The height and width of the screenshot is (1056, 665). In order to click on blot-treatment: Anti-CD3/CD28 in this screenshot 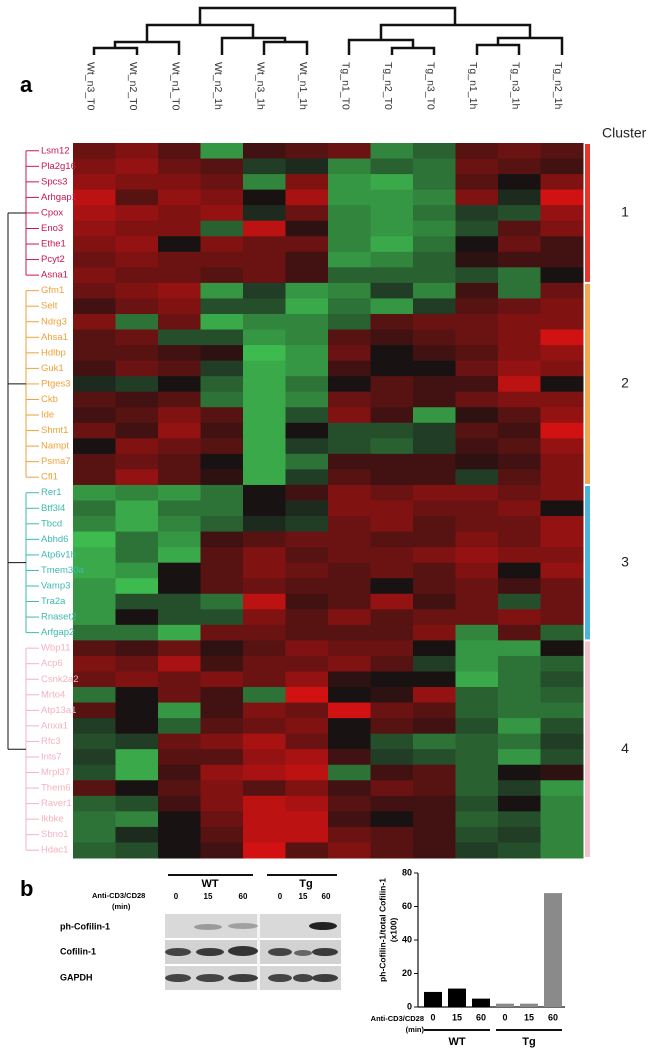, I will do `click(118, 895)`.